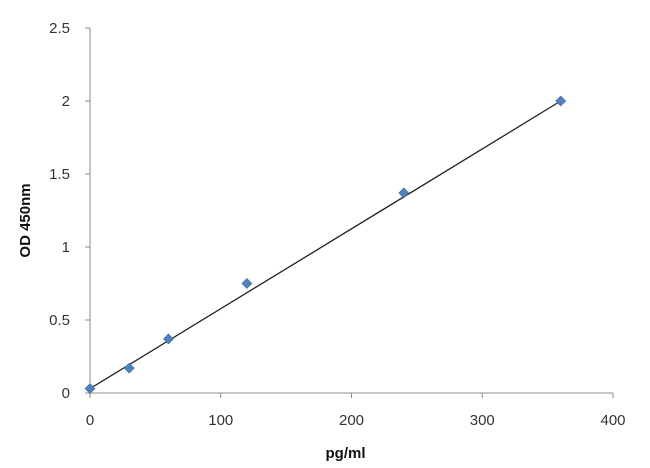  I want to click on y-axis-title: OD 450nm, so click(25, 220).